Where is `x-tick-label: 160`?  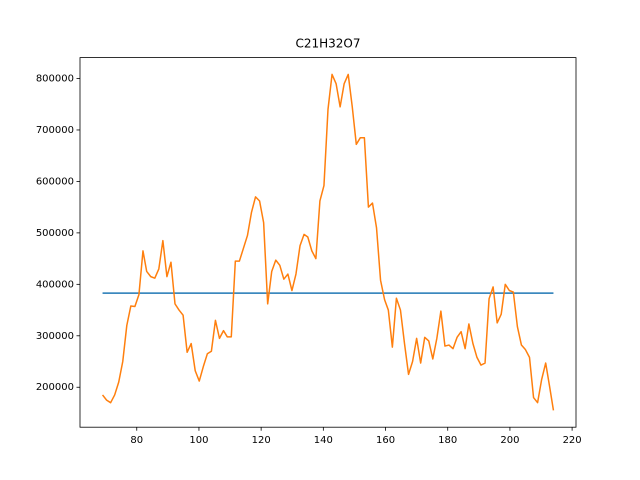
x-tick-label: 160 is located at coordinates (385, 440).